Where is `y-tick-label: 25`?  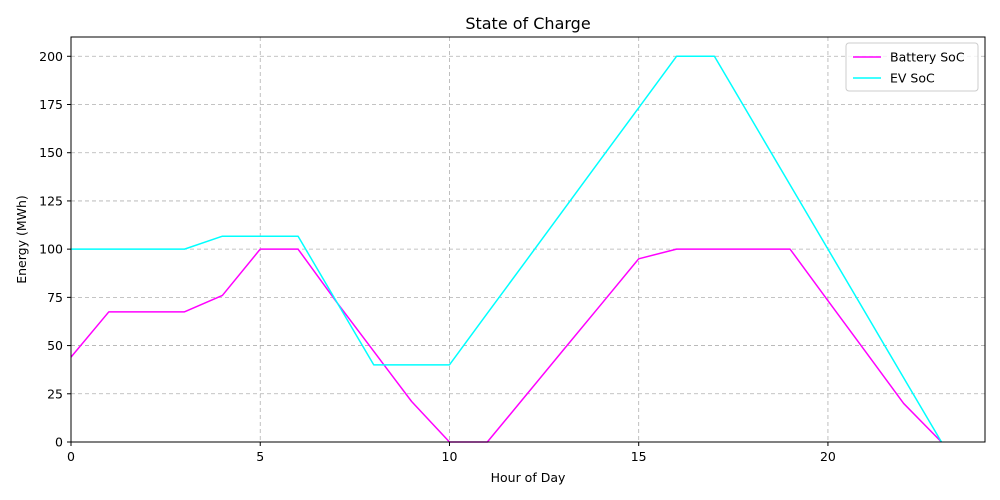 y-tick-label: 25 is located at coordinates (55, 393).